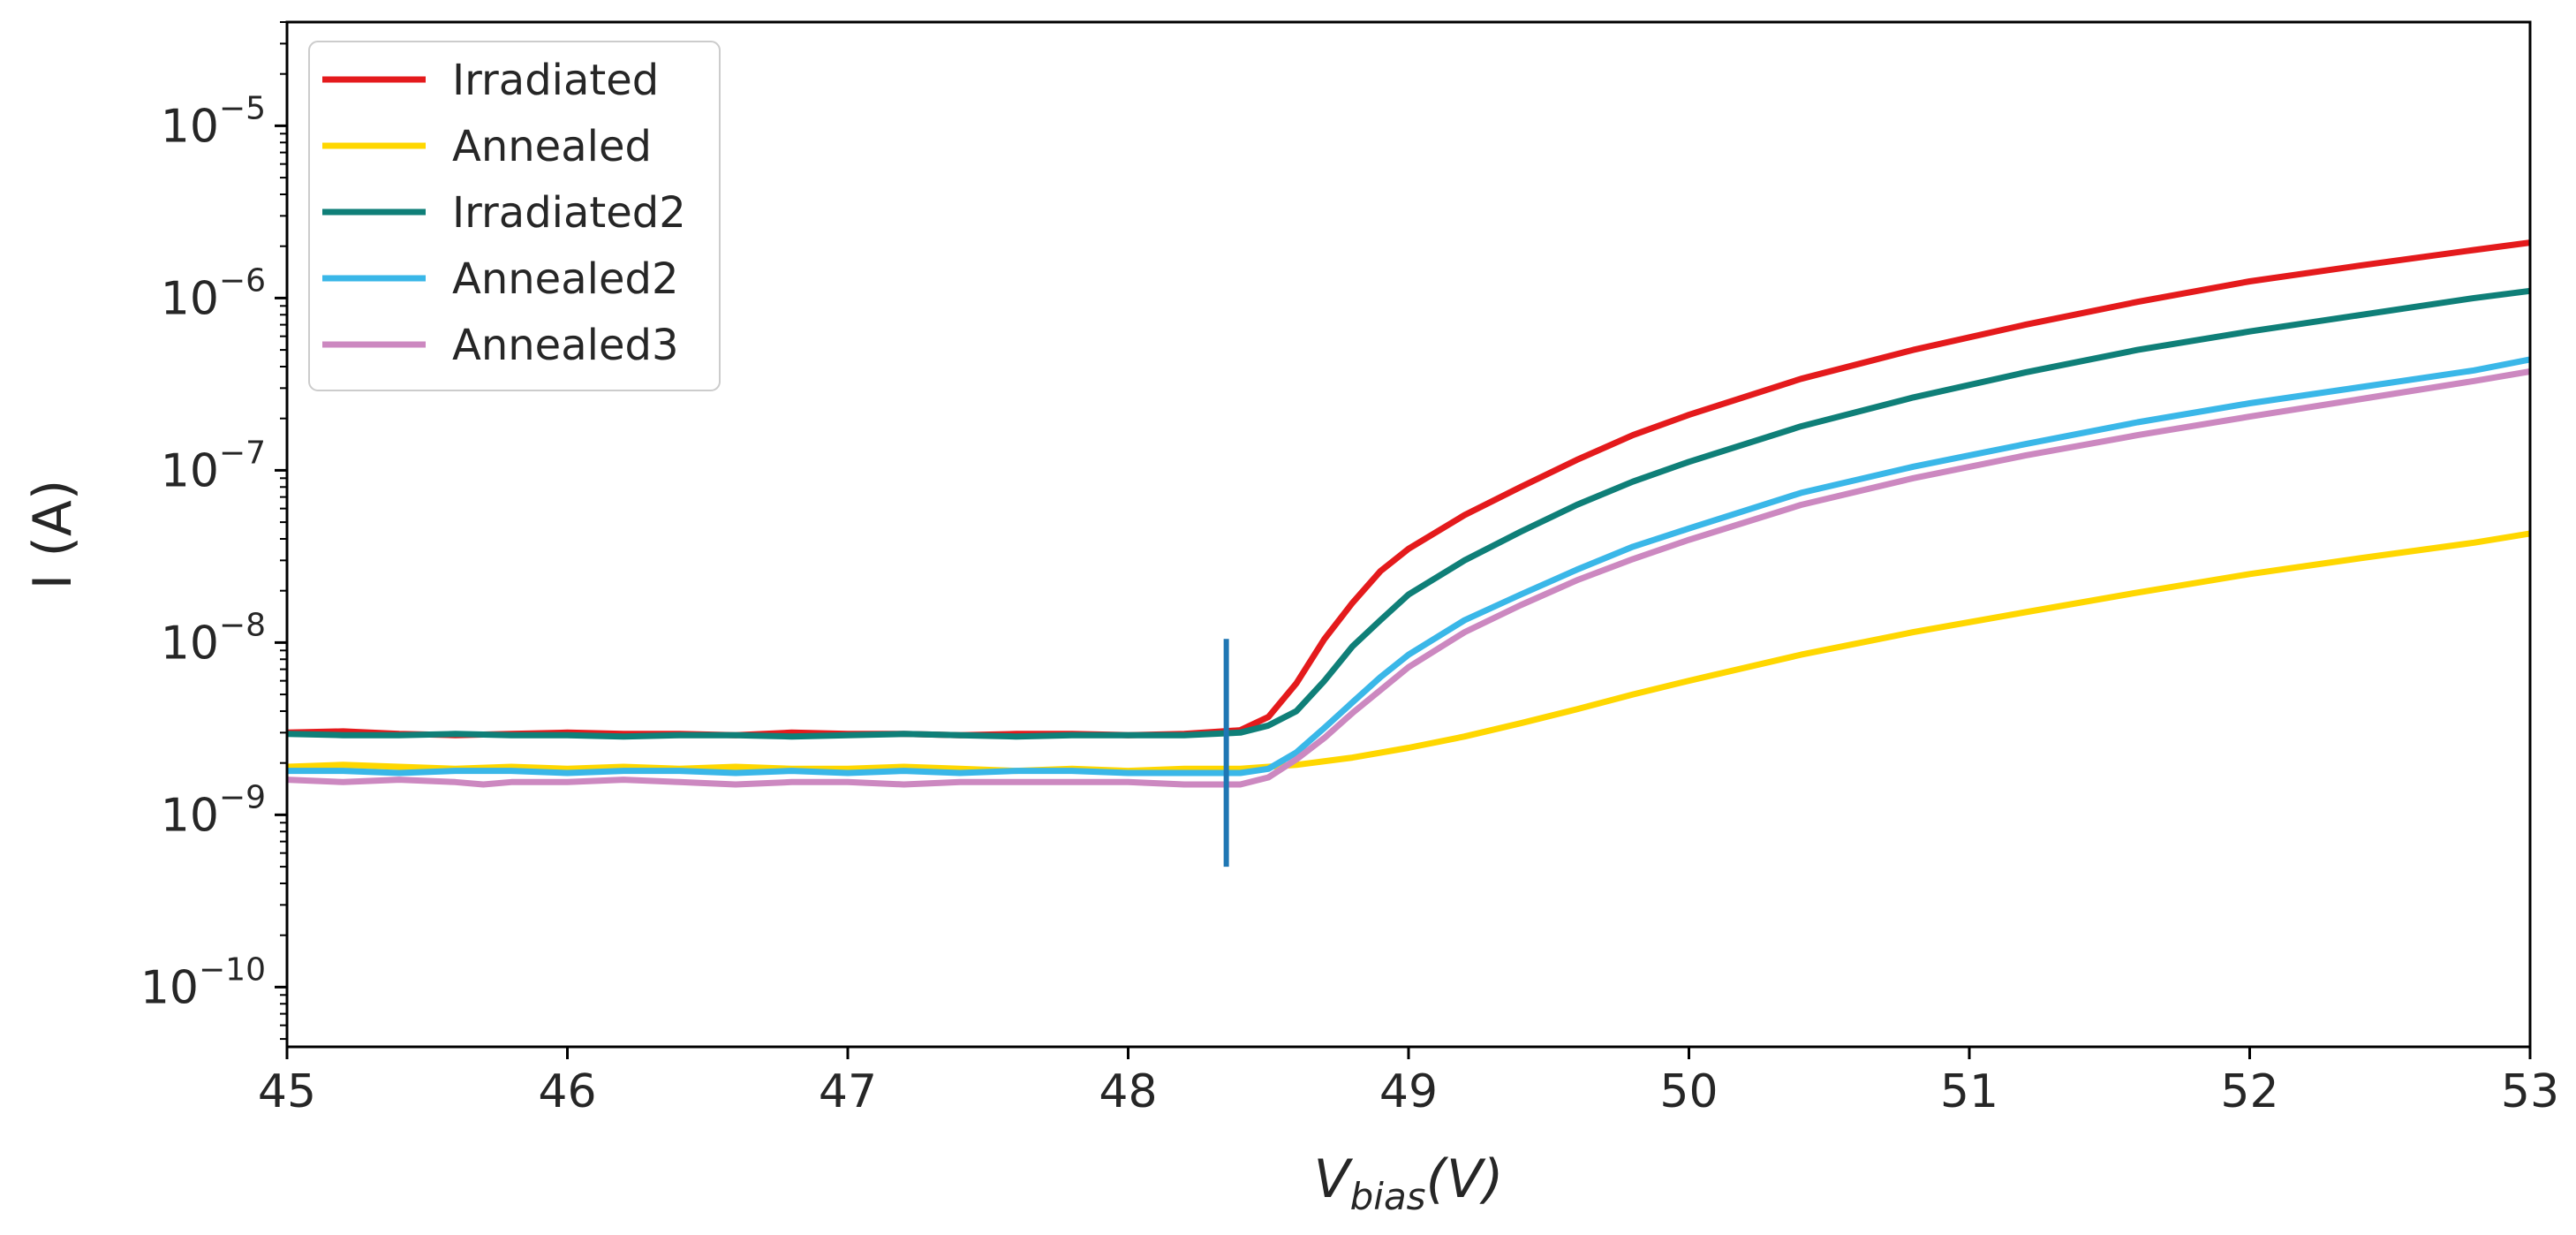 The height and width of the screenshot is (1235, 2576). What do you see at coordinates (232, 970) in the screenshot?
I see `y-tick-exponent: −10` at bounding box center [232, 970].